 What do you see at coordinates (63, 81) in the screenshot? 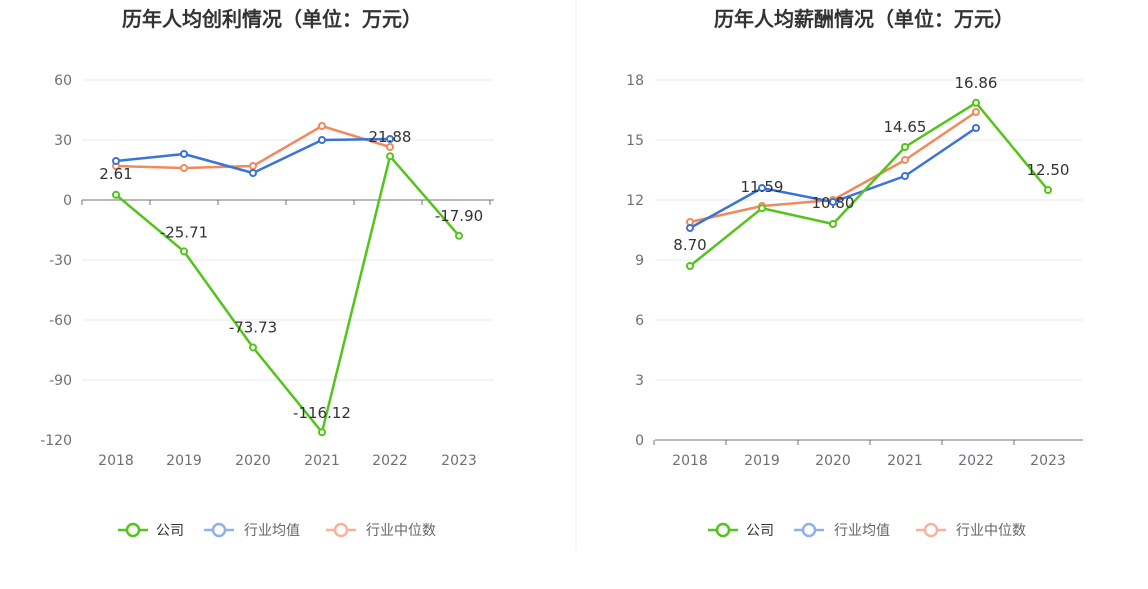
I see `y-tick-label: 60` at bounding box center [63, 81].